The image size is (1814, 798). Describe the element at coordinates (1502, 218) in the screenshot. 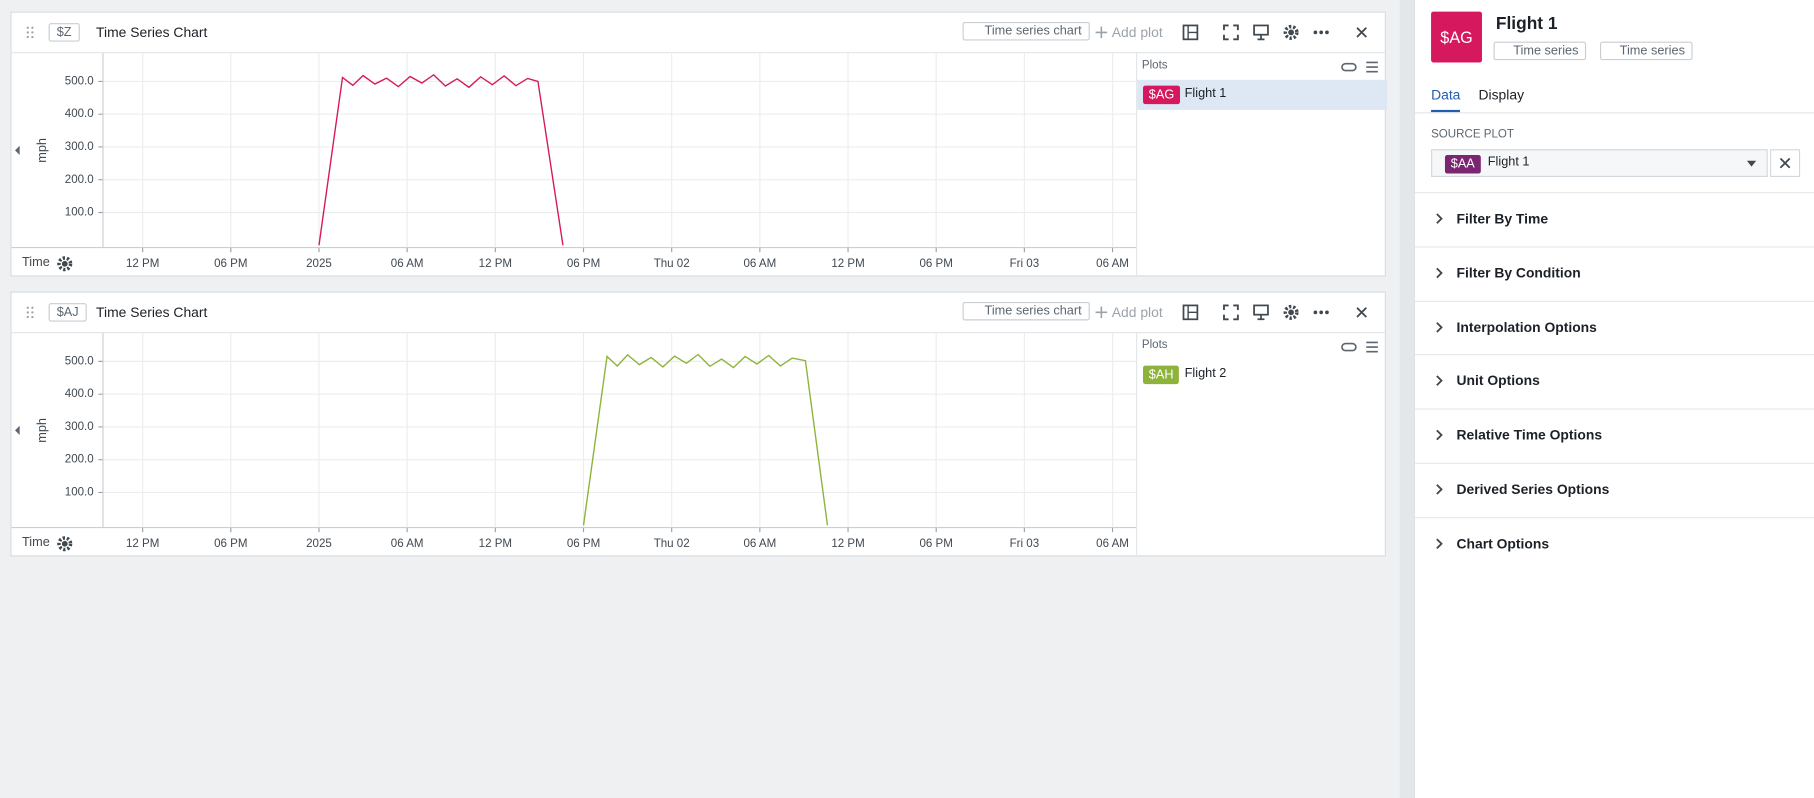

I see `section-title: Filter By Time` at that location.